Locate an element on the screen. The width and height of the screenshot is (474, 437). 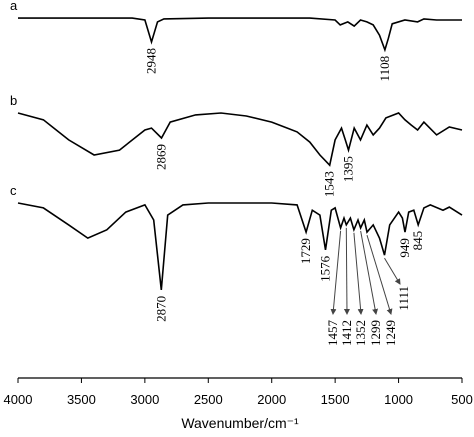
peak-label: 1395 is located at coordinates (347, 169).